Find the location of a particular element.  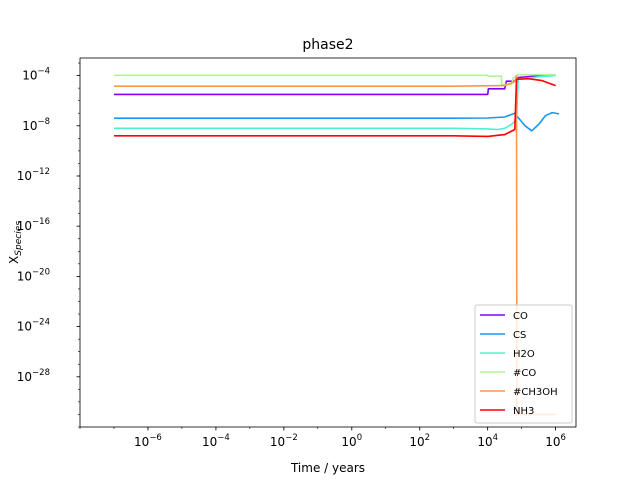

legend: CO CS H2O #CO #CH3OH NH3 is located at coordinates (523, 364).